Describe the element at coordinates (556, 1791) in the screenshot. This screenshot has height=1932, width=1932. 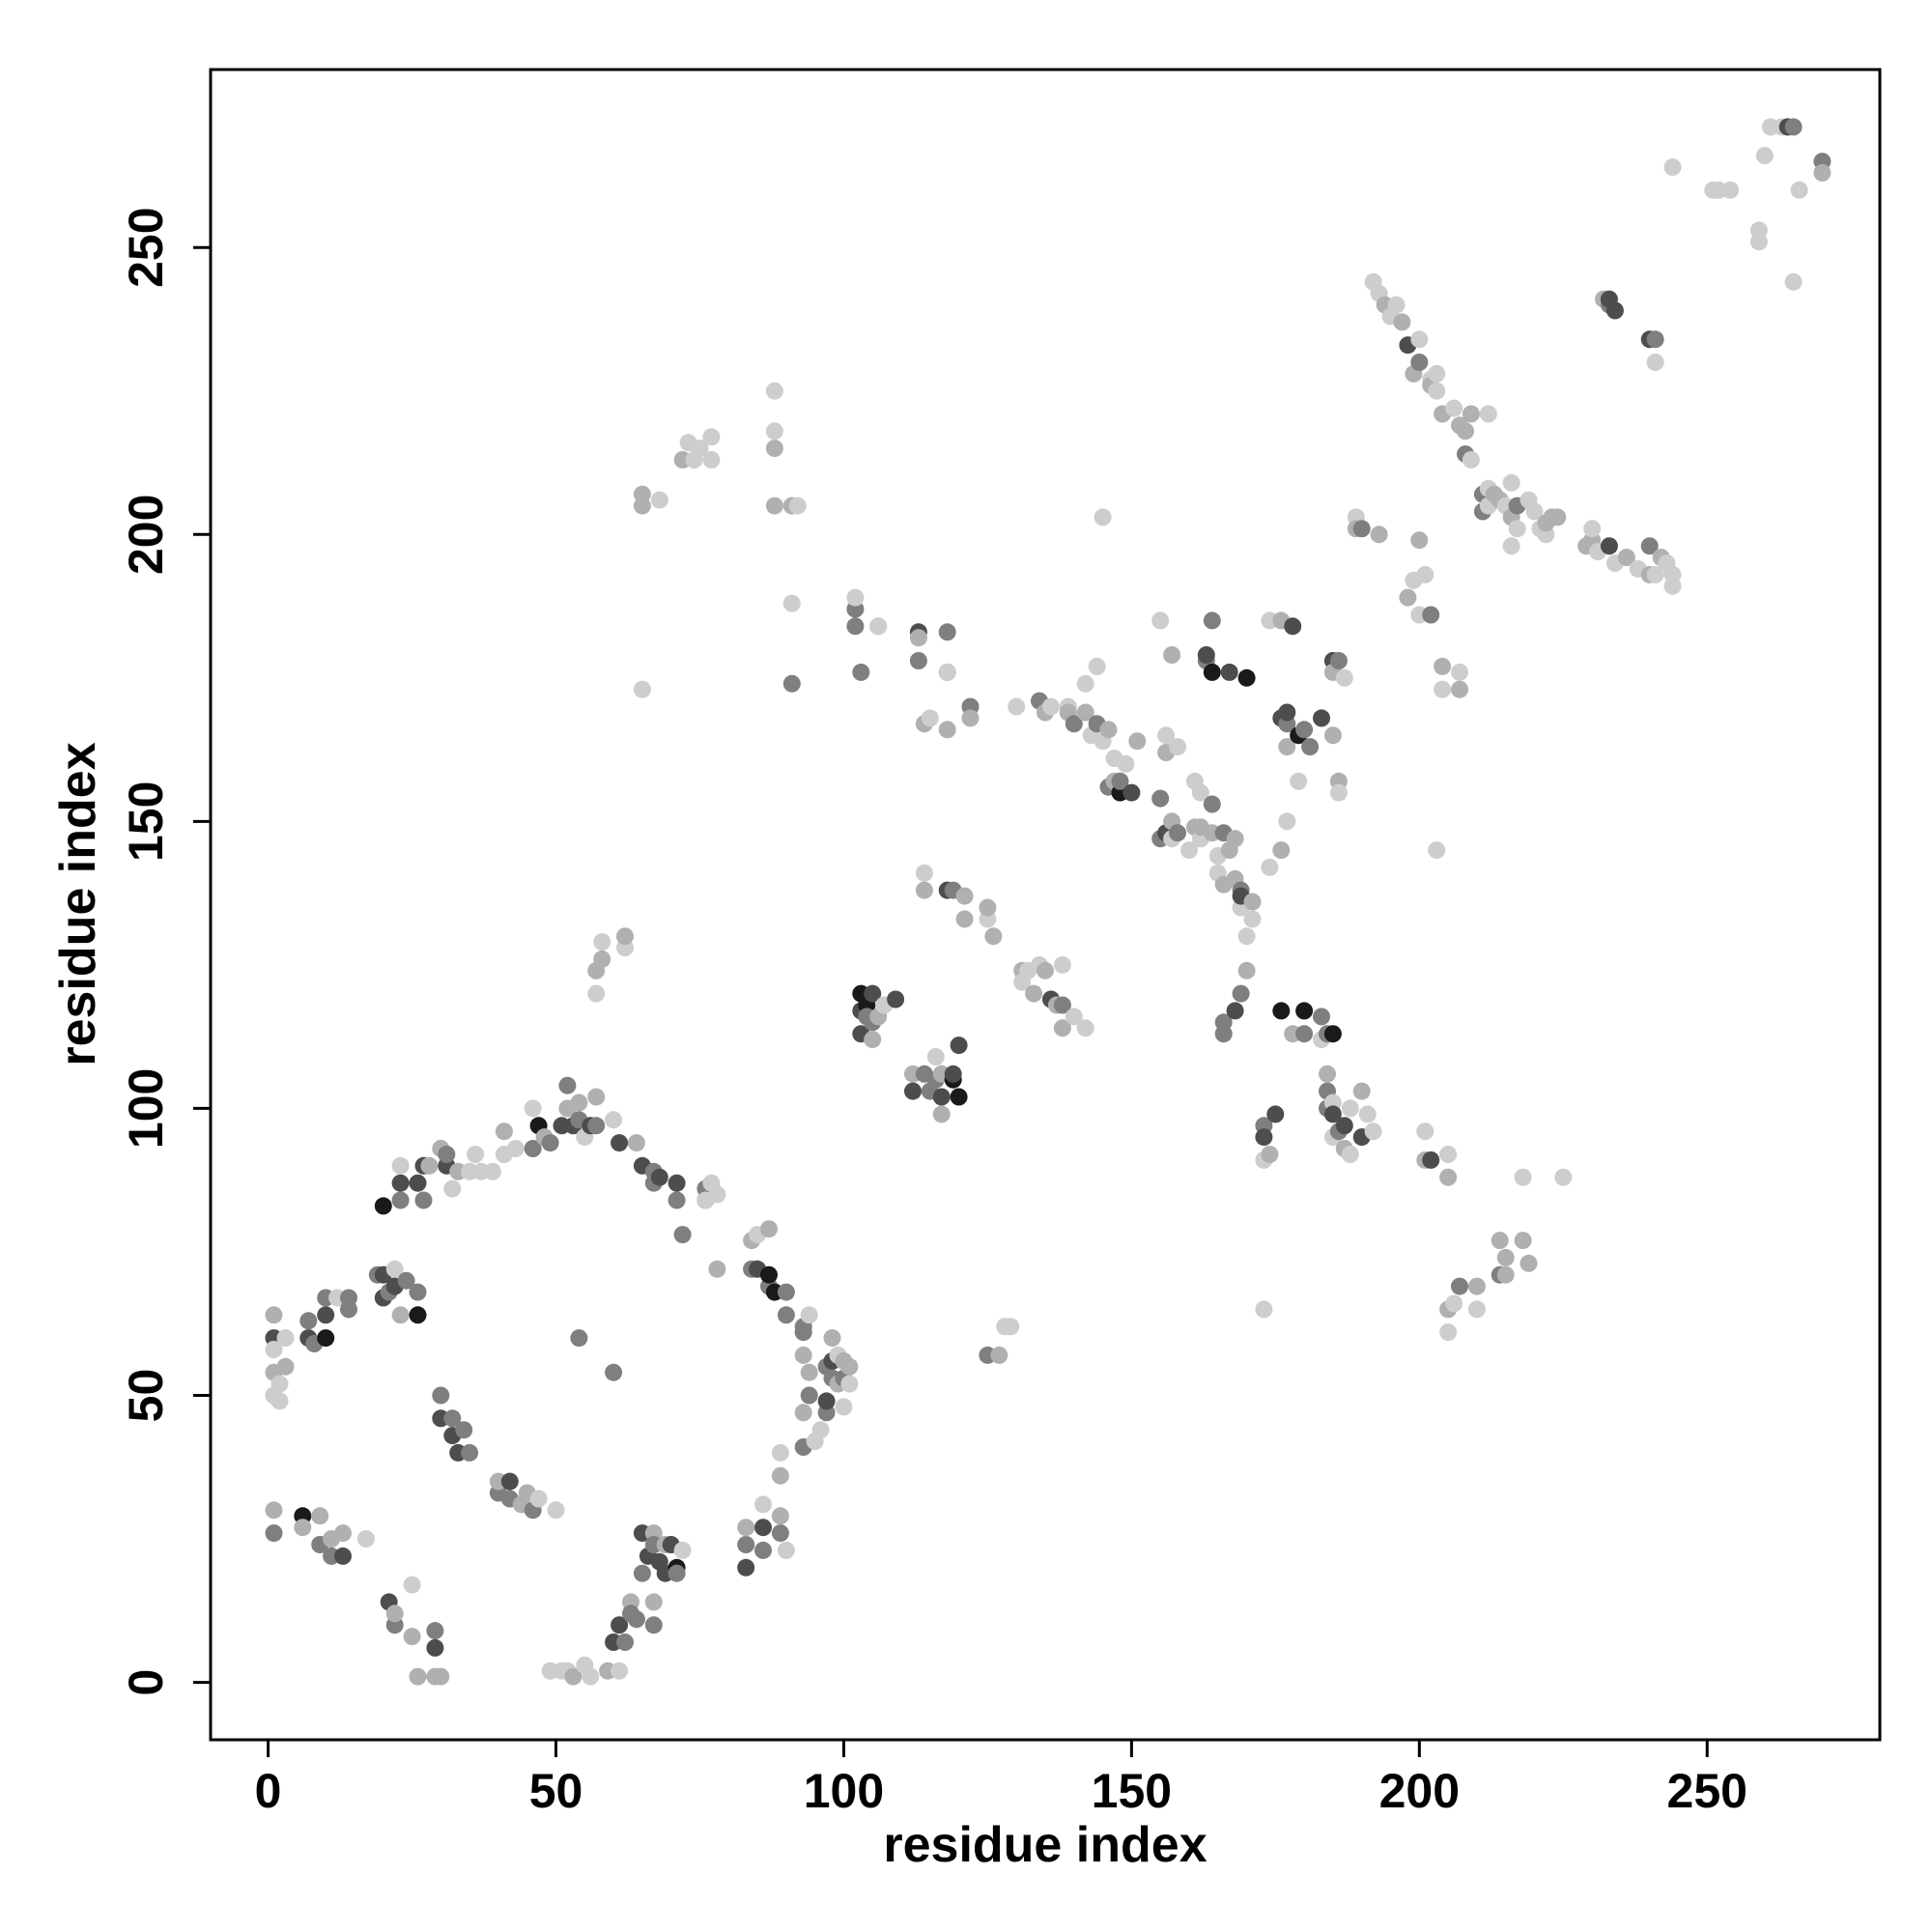
I see `x-tick-label: 50` at that location.